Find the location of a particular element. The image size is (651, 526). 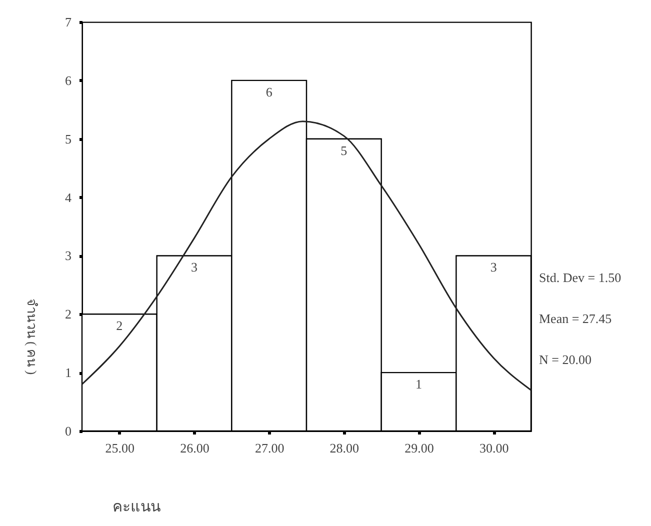

text: Std. Dev = 1.50 is located at coordinates (580, 277).